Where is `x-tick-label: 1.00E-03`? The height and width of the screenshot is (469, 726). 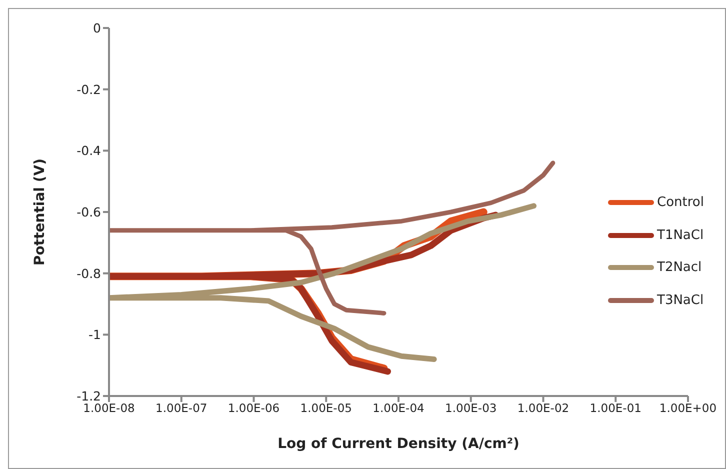 x-tick-label: 1.00E-03 is located at coordinates (471, 408).